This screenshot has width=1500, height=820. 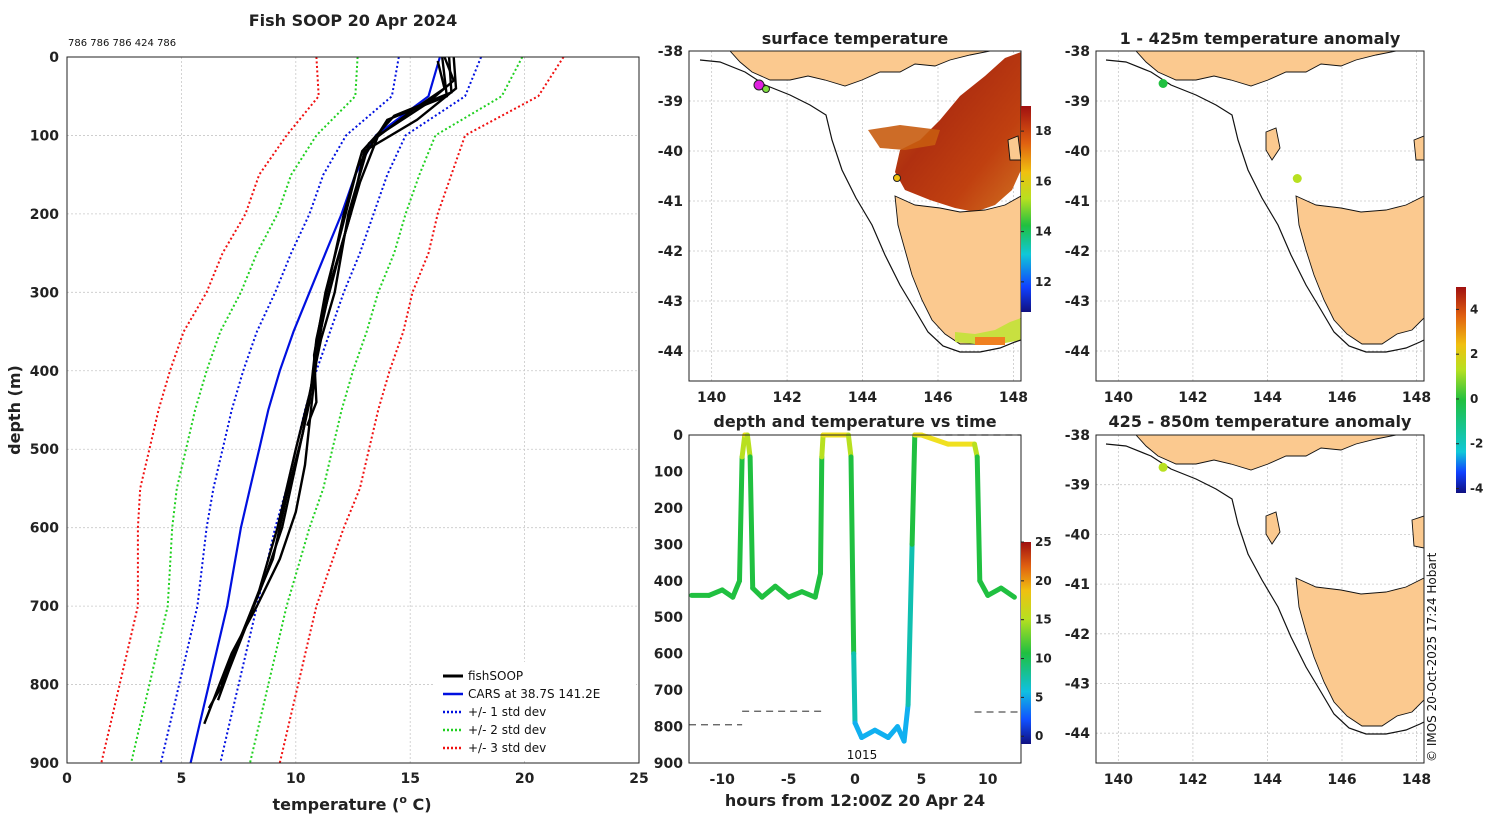 What do you see at coordinates (668, 509) in the screenshot?
I see `y-tick-200: 200` at bounding box center [668, 509].